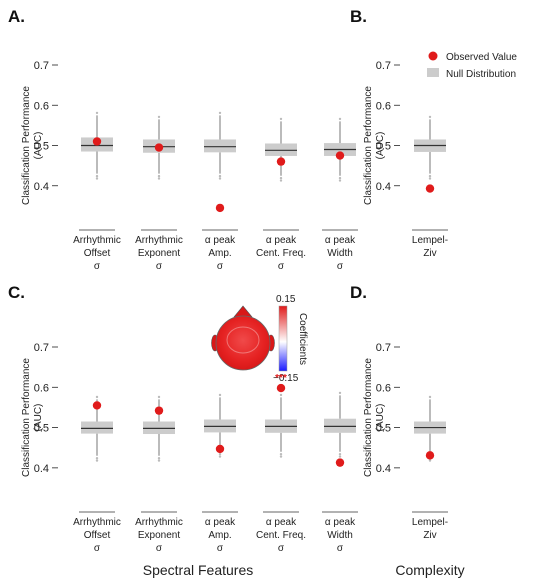 The height and width of the screenshot is (582, 550). What do you see at coordinates (430, 240) in the screenshot?
I see `x-category-label: Lempel-` at bounding box center [430, 240].